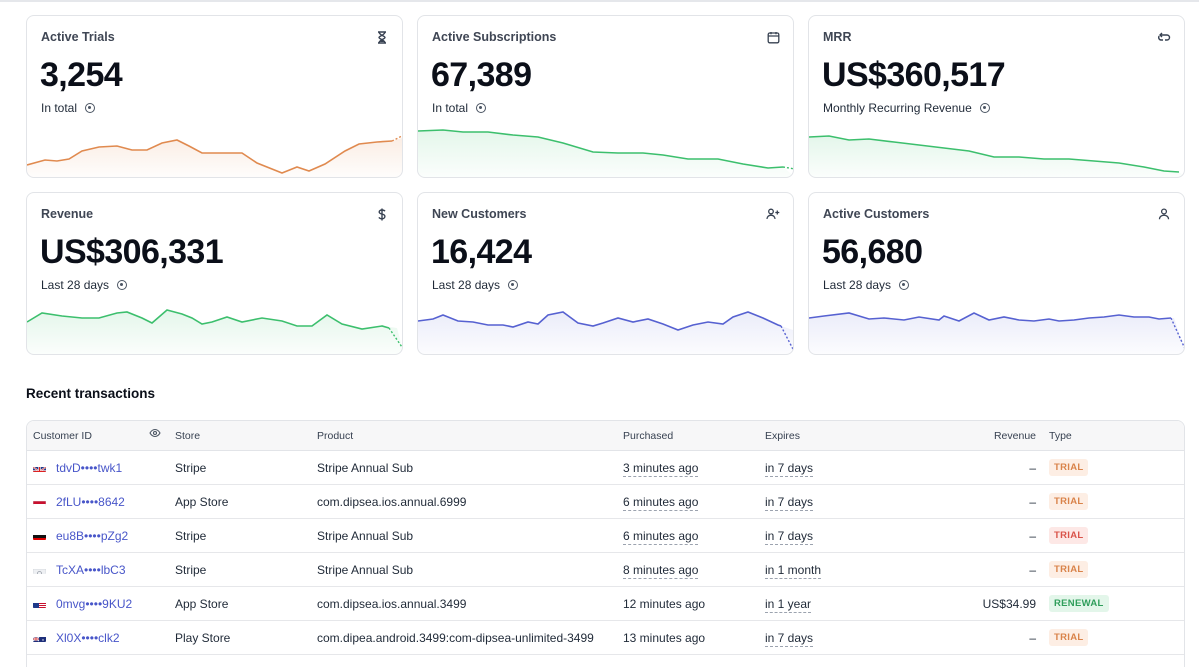 The height and width of the screenshot is (667, 1199). Describe the element at coordinates (335, 436) in the screenshot. I see `header-product: Product` at that location.